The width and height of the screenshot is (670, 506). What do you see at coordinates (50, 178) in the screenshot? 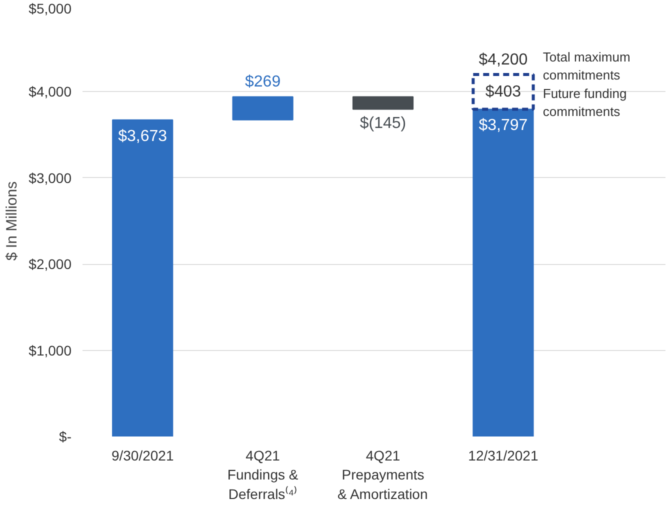
I see `y-tick-label: $3,000` at bounding box center [50, 178].